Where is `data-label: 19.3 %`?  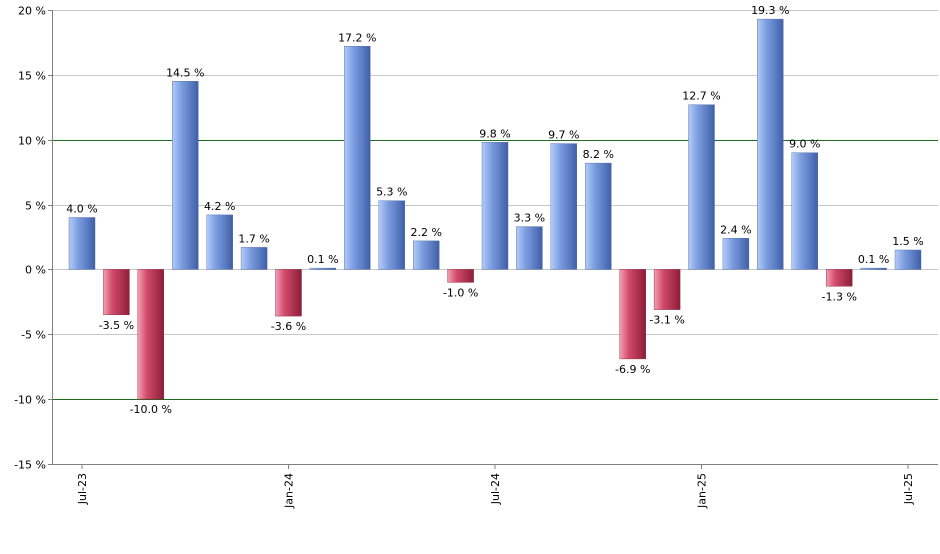 data-label: 19.3 % is located at coordinates (770, 10).